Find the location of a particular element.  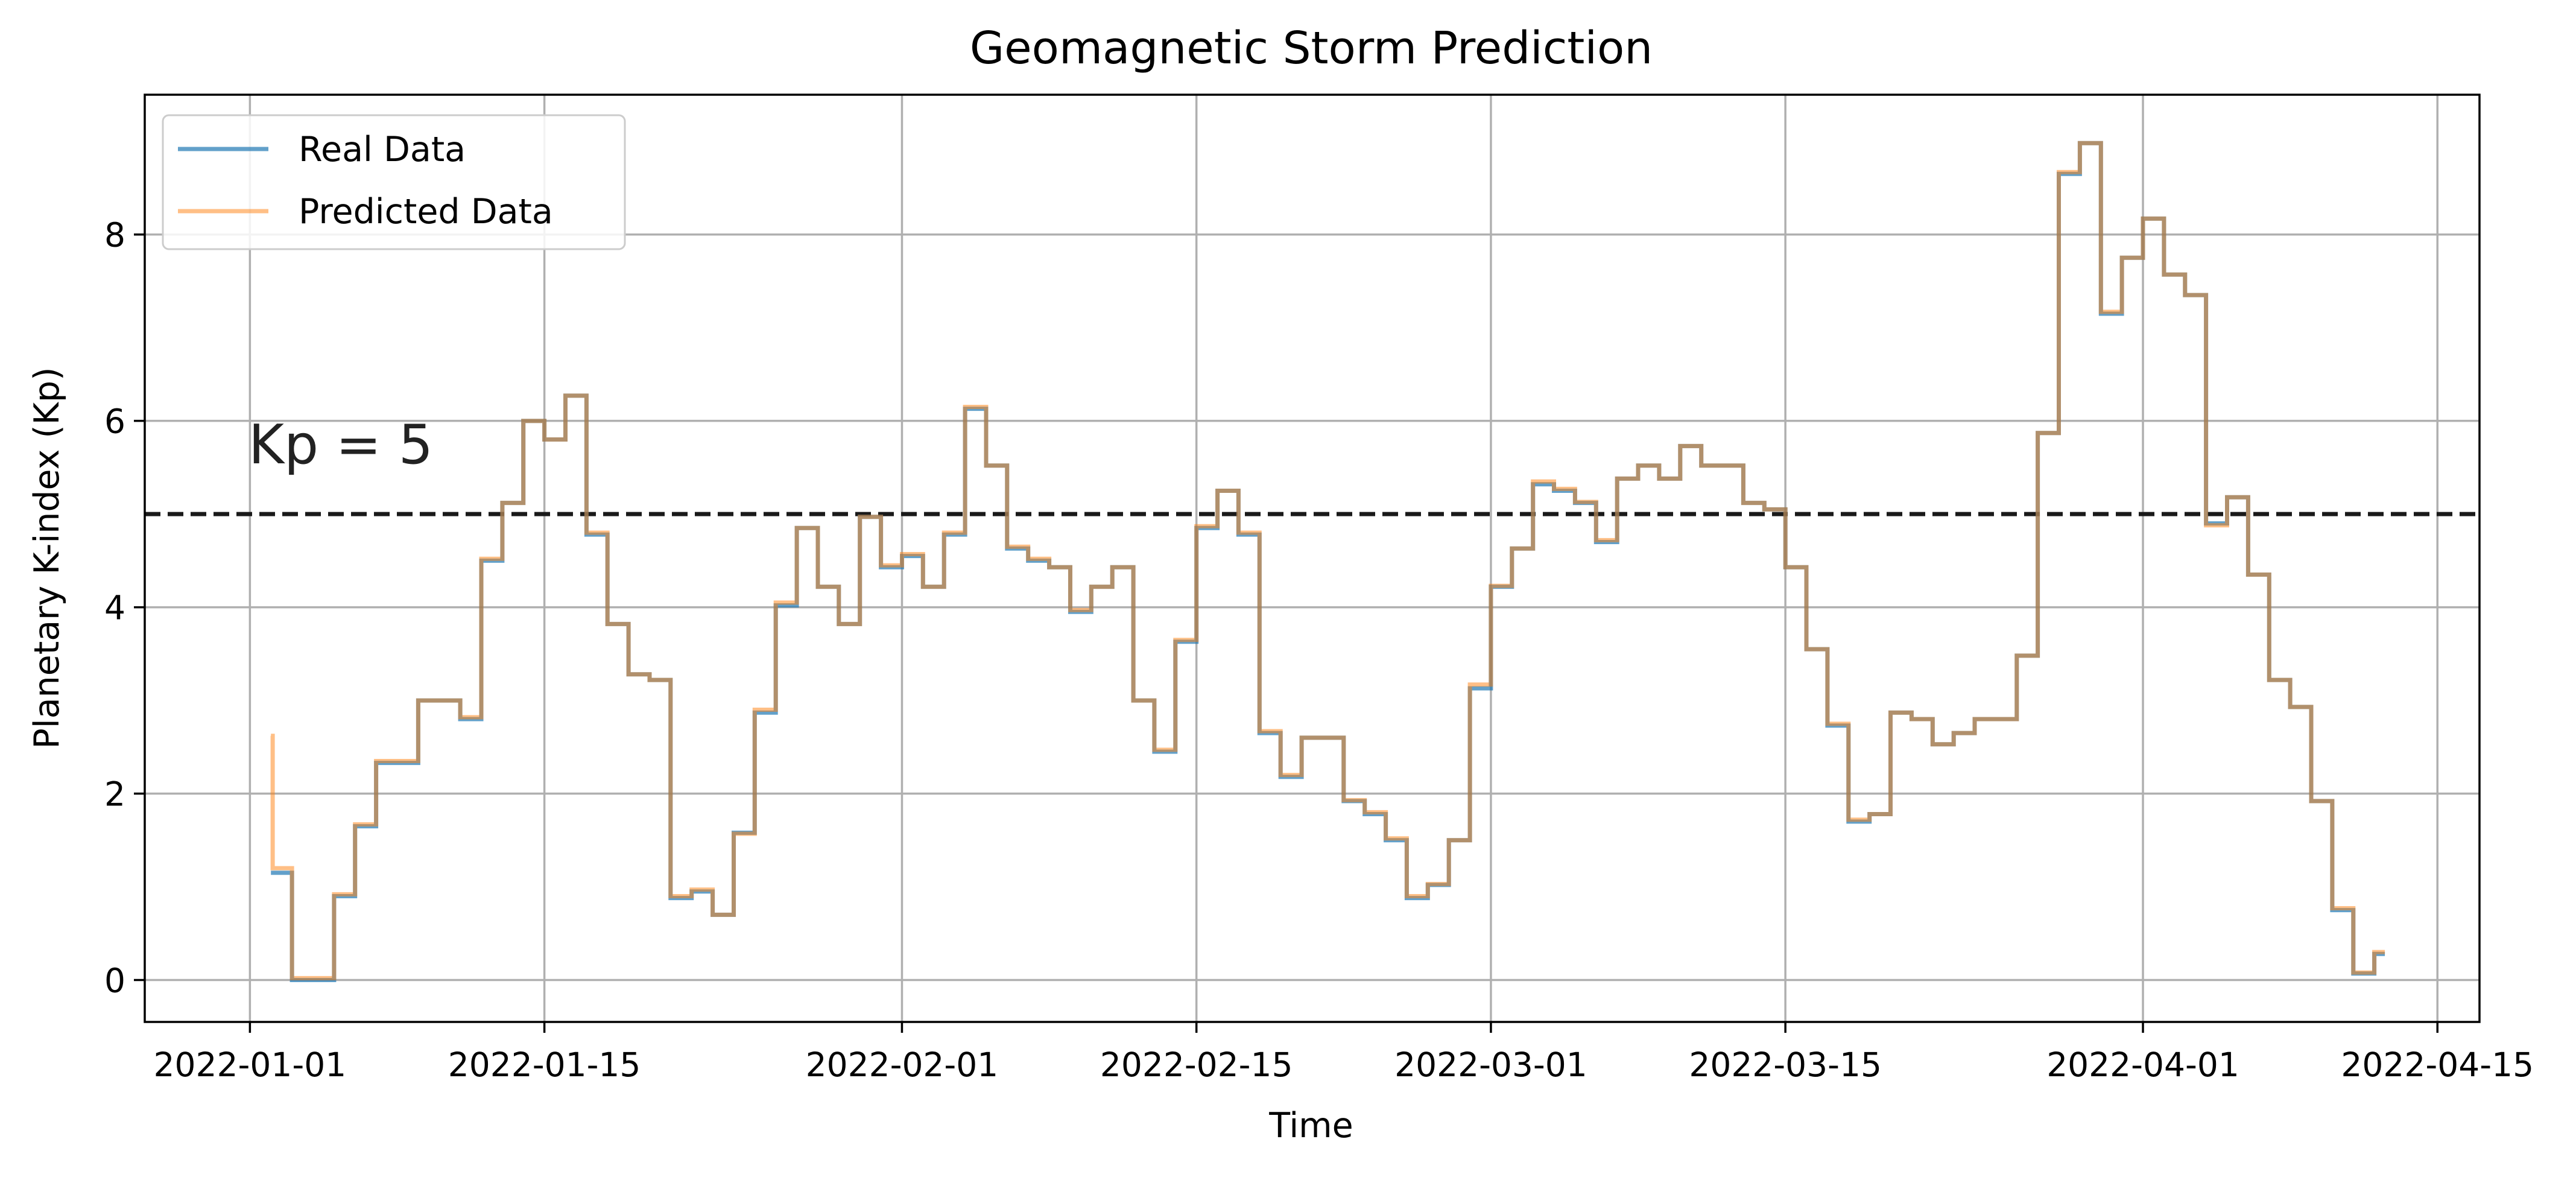

x-tick-label: 2022-02-01 is located at coordinates (902, 1065).